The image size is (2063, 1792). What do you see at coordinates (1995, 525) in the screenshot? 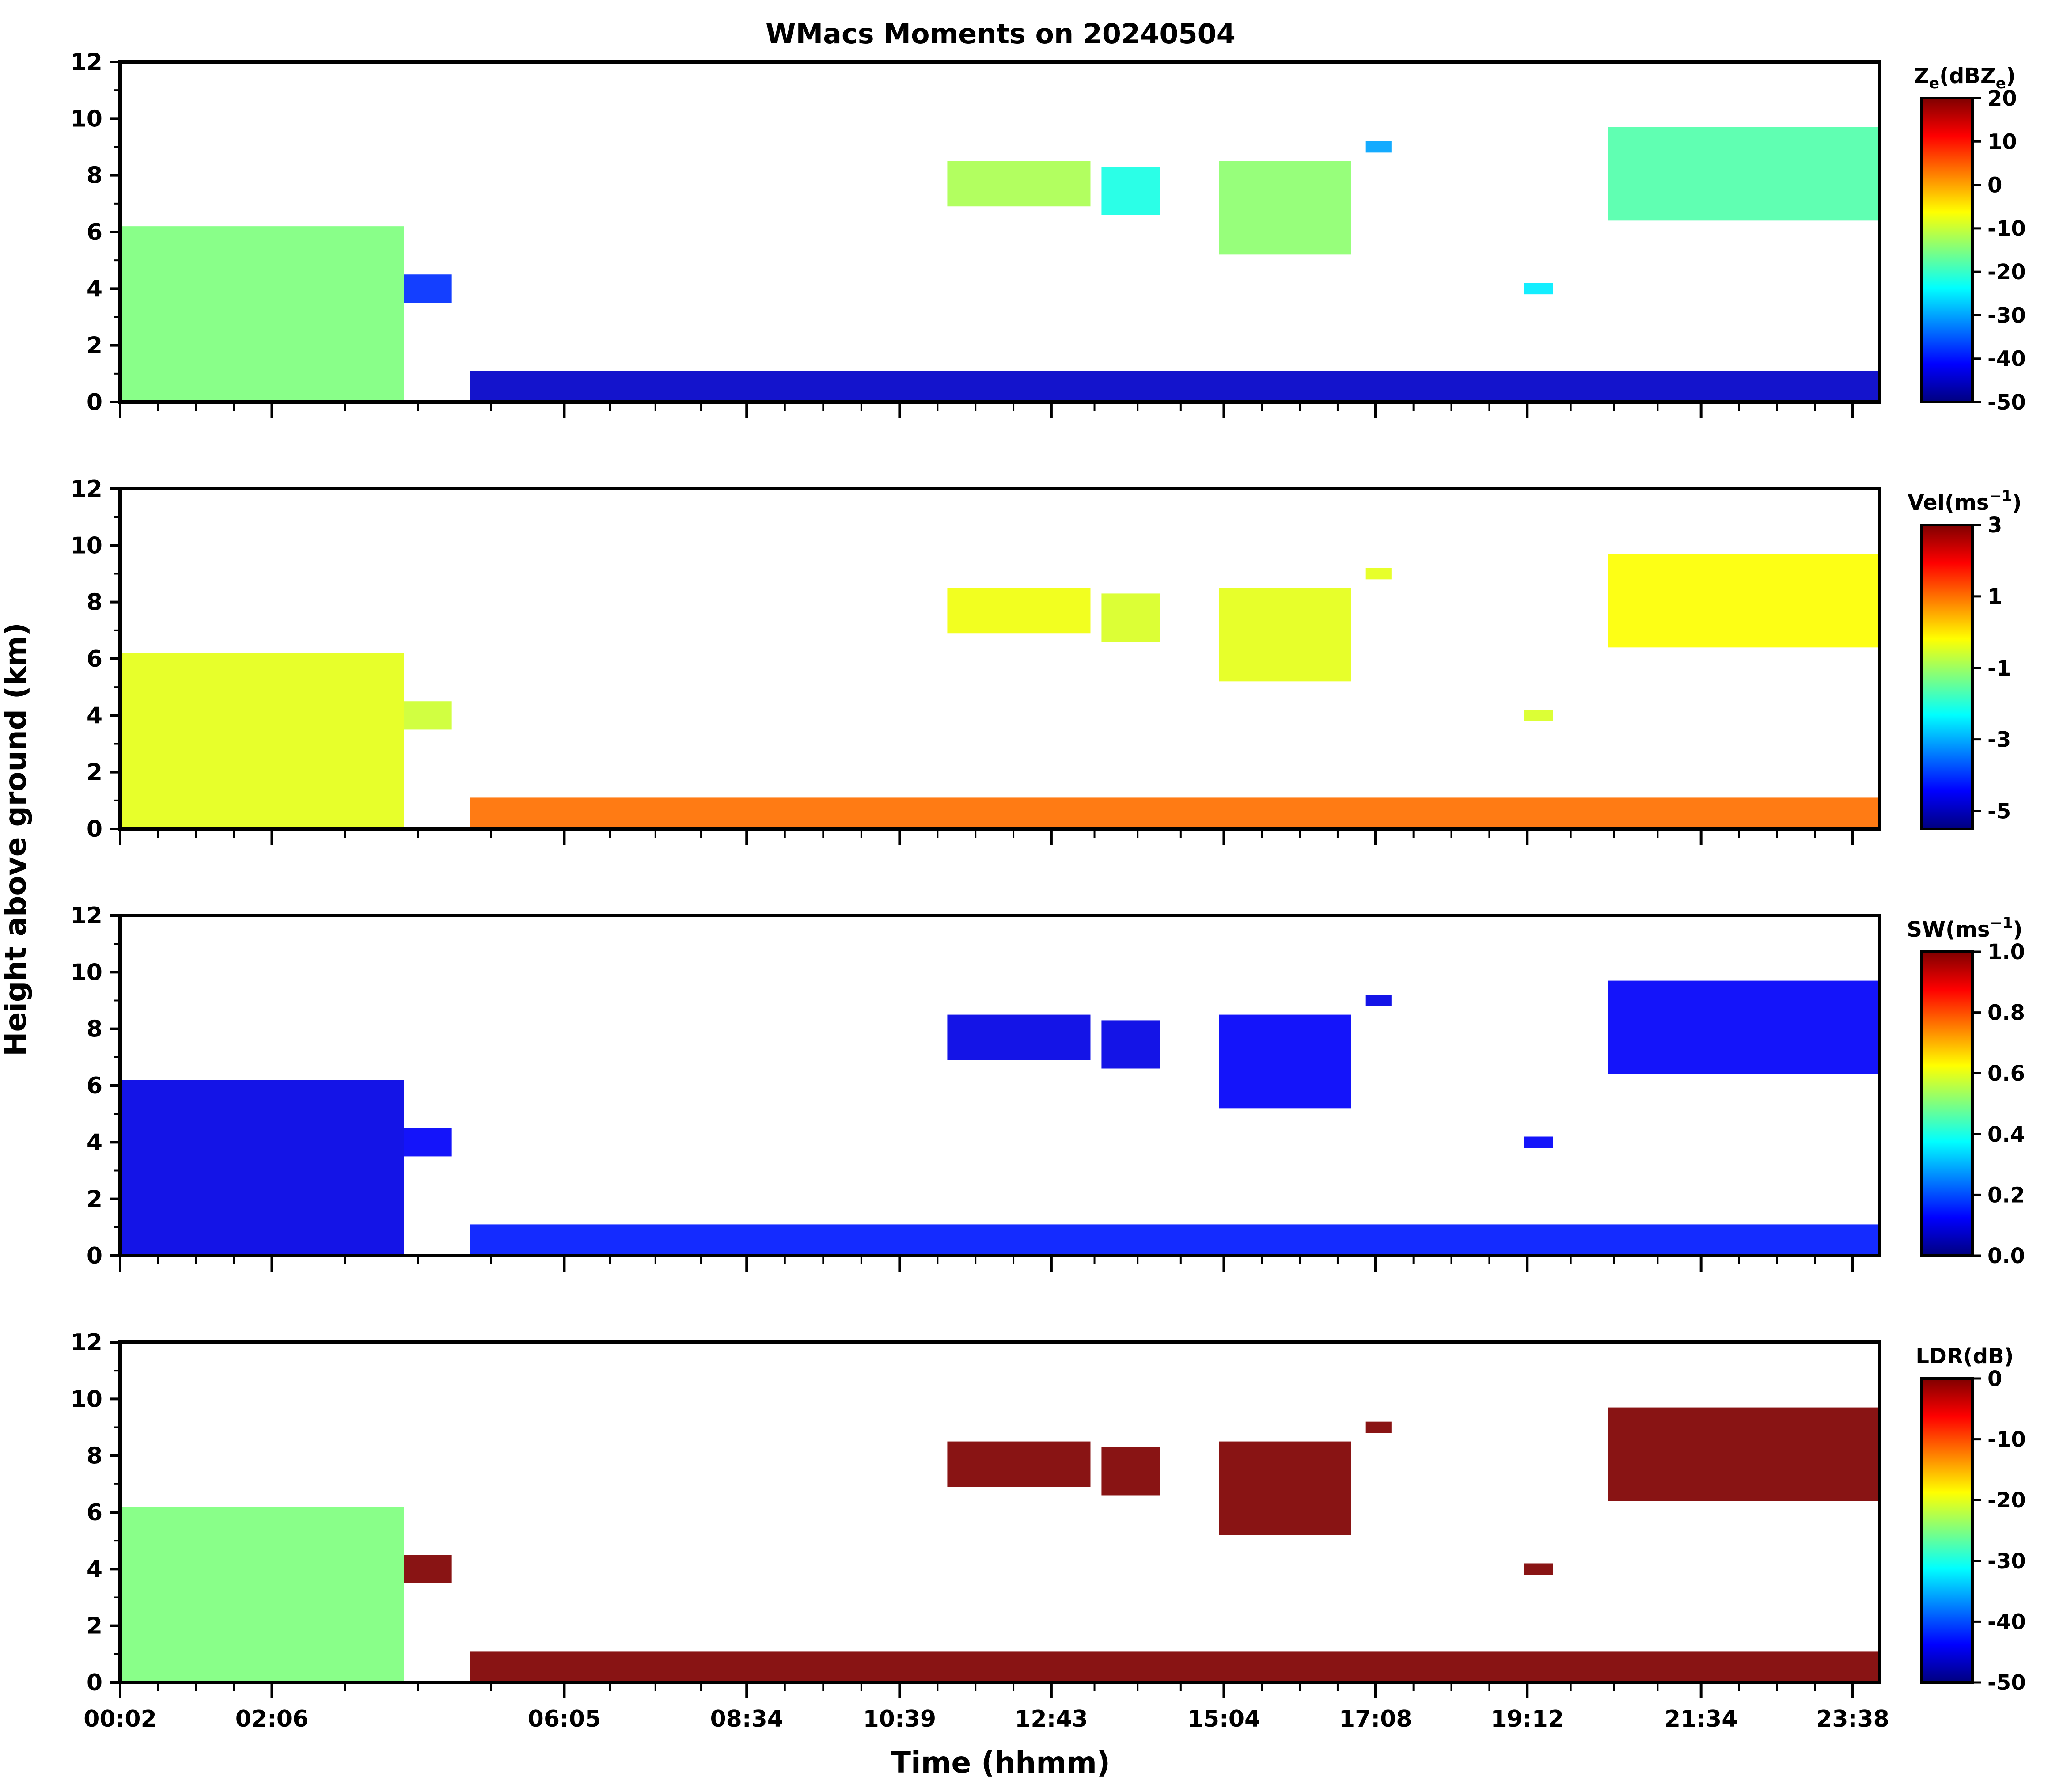
I see `colorbar-tick-label: 3` at bounding box center [1995, 525].